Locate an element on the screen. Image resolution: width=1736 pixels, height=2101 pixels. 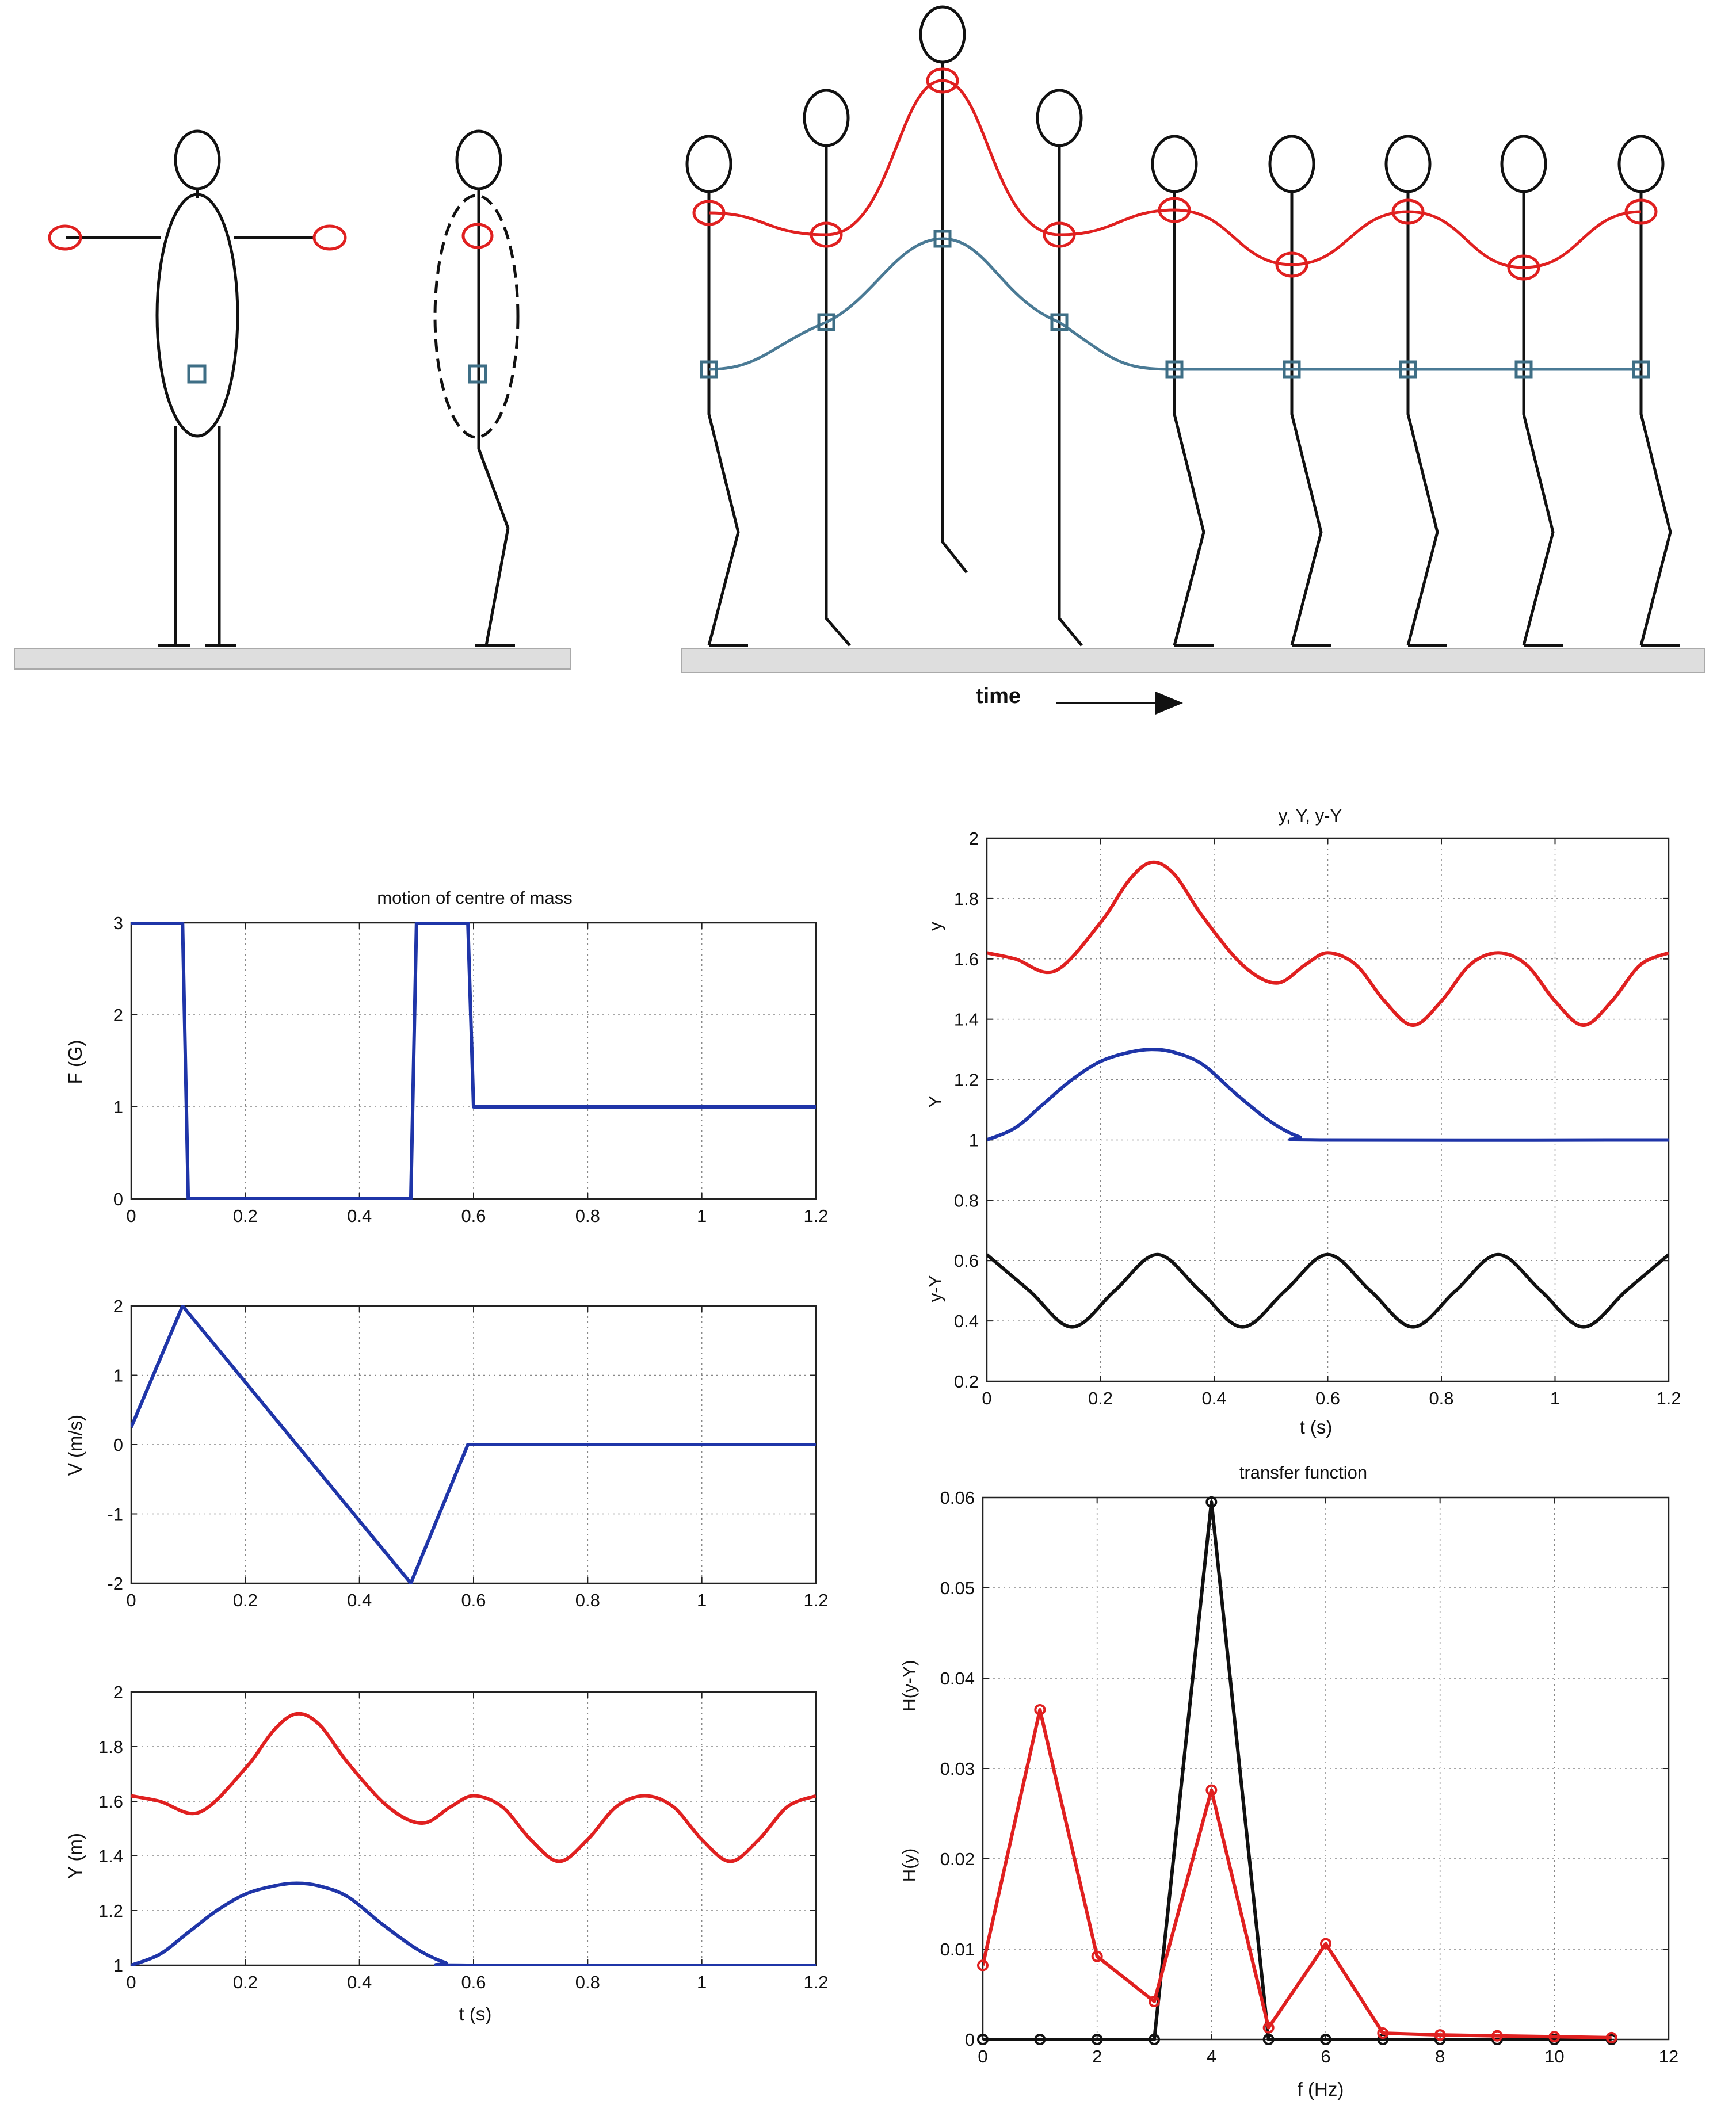
front-view-figure is located at coordinates (190, 388).